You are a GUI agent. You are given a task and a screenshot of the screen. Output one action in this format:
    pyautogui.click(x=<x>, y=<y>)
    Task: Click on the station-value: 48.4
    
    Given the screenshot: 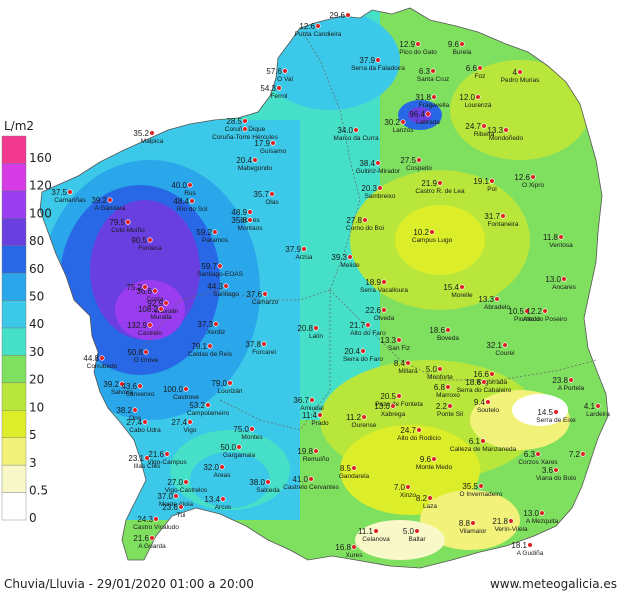 What is the action you would take?
    pyautogui.click(x=181, y=201)
    